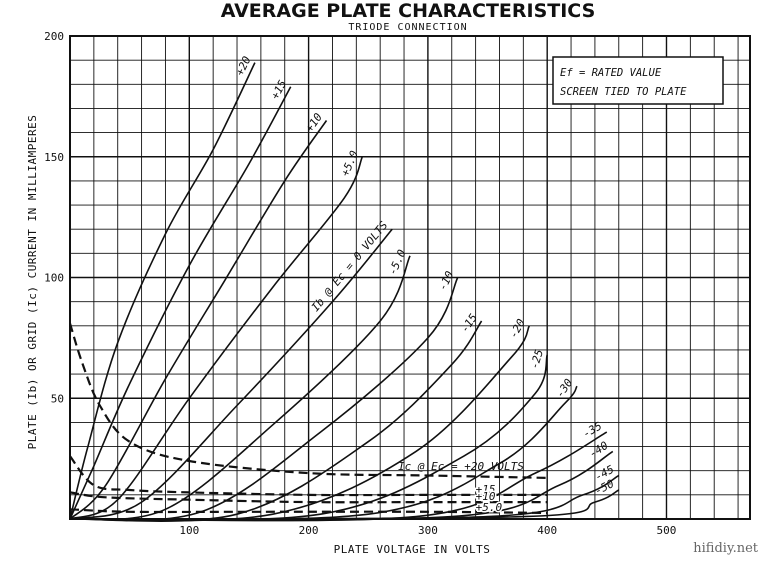 The width and height of the screenshot is (770, 569). Describe the element at coordinates (611, 73) in the screenshot. I see `note-line-1: Ef = RATED VALUE` at that location.